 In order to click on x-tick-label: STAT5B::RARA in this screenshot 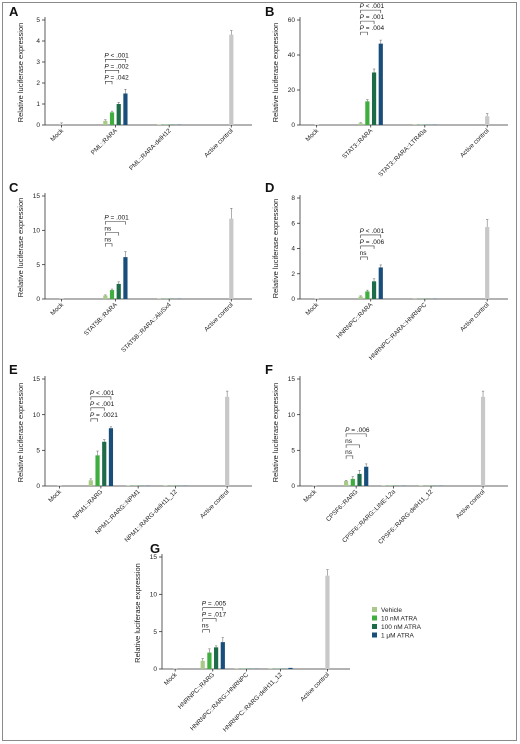, I will do `click(101, 319)`.